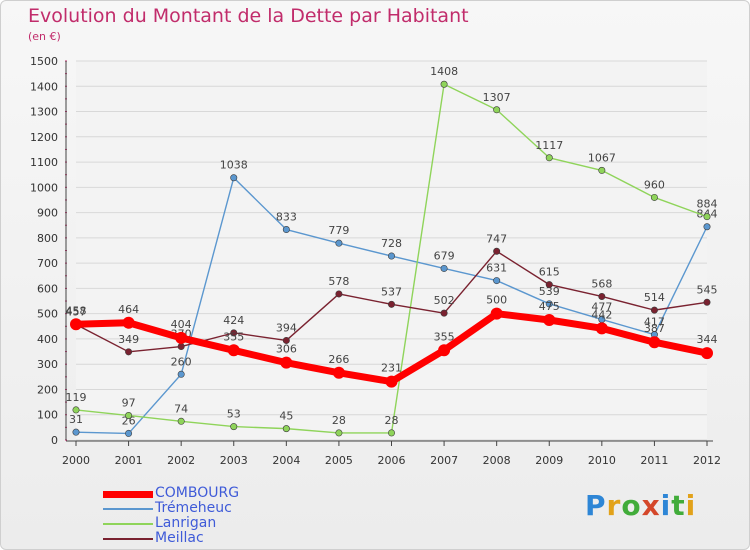  Describe the element at coordinates (181, 337) in the screenshot. I see `data-point-combourg-2002` at that location.